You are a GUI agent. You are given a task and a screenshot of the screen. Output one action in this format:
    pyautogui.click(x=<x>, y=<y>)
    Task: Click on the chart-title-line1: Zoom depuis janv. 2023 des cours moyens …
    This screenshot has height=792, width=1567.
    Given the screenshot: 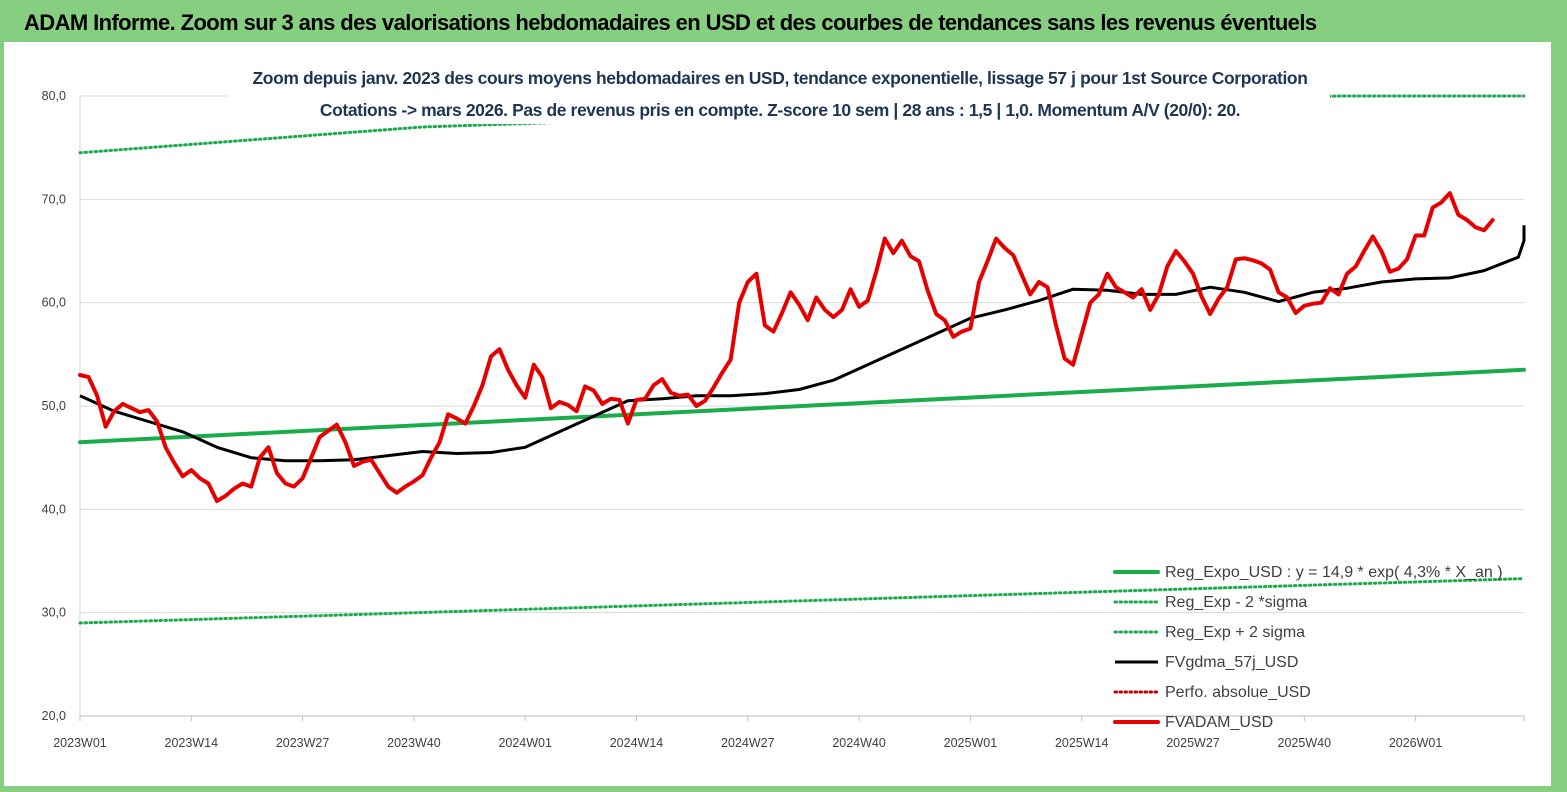 What is the action you would take?
    pyautogui.click(x=779, y=78)
    